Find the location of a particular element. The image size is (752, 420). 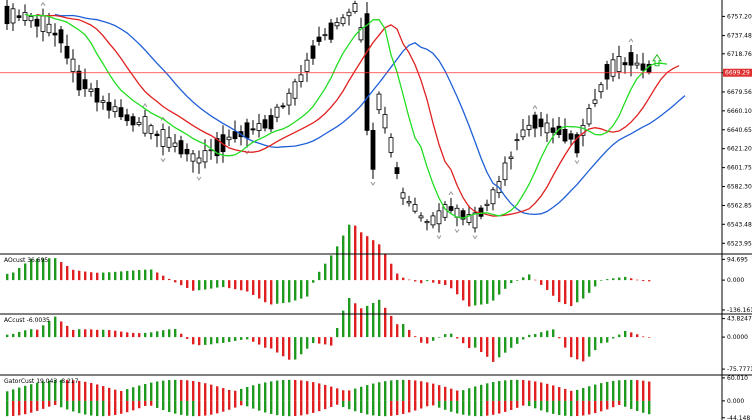

gator-pane: 60.010 0.000 -44.148 is located at coordinates (378, 397).